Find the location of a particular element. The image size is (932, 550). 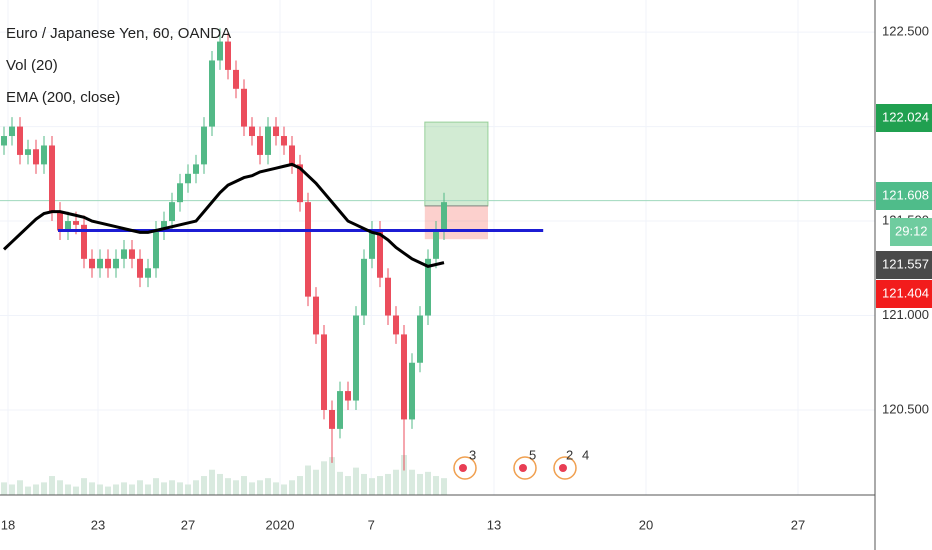

x-tick-label: 7 is located at coordinates (371, 524).